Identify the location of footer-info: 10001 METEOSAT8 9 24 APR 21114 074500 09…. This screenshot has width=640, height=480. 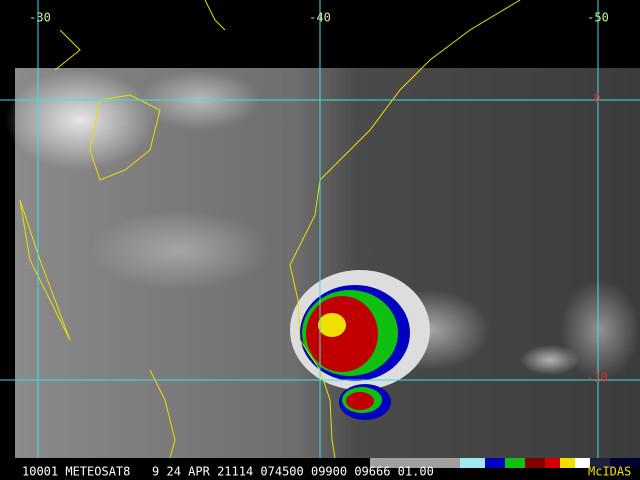
(228, 472).